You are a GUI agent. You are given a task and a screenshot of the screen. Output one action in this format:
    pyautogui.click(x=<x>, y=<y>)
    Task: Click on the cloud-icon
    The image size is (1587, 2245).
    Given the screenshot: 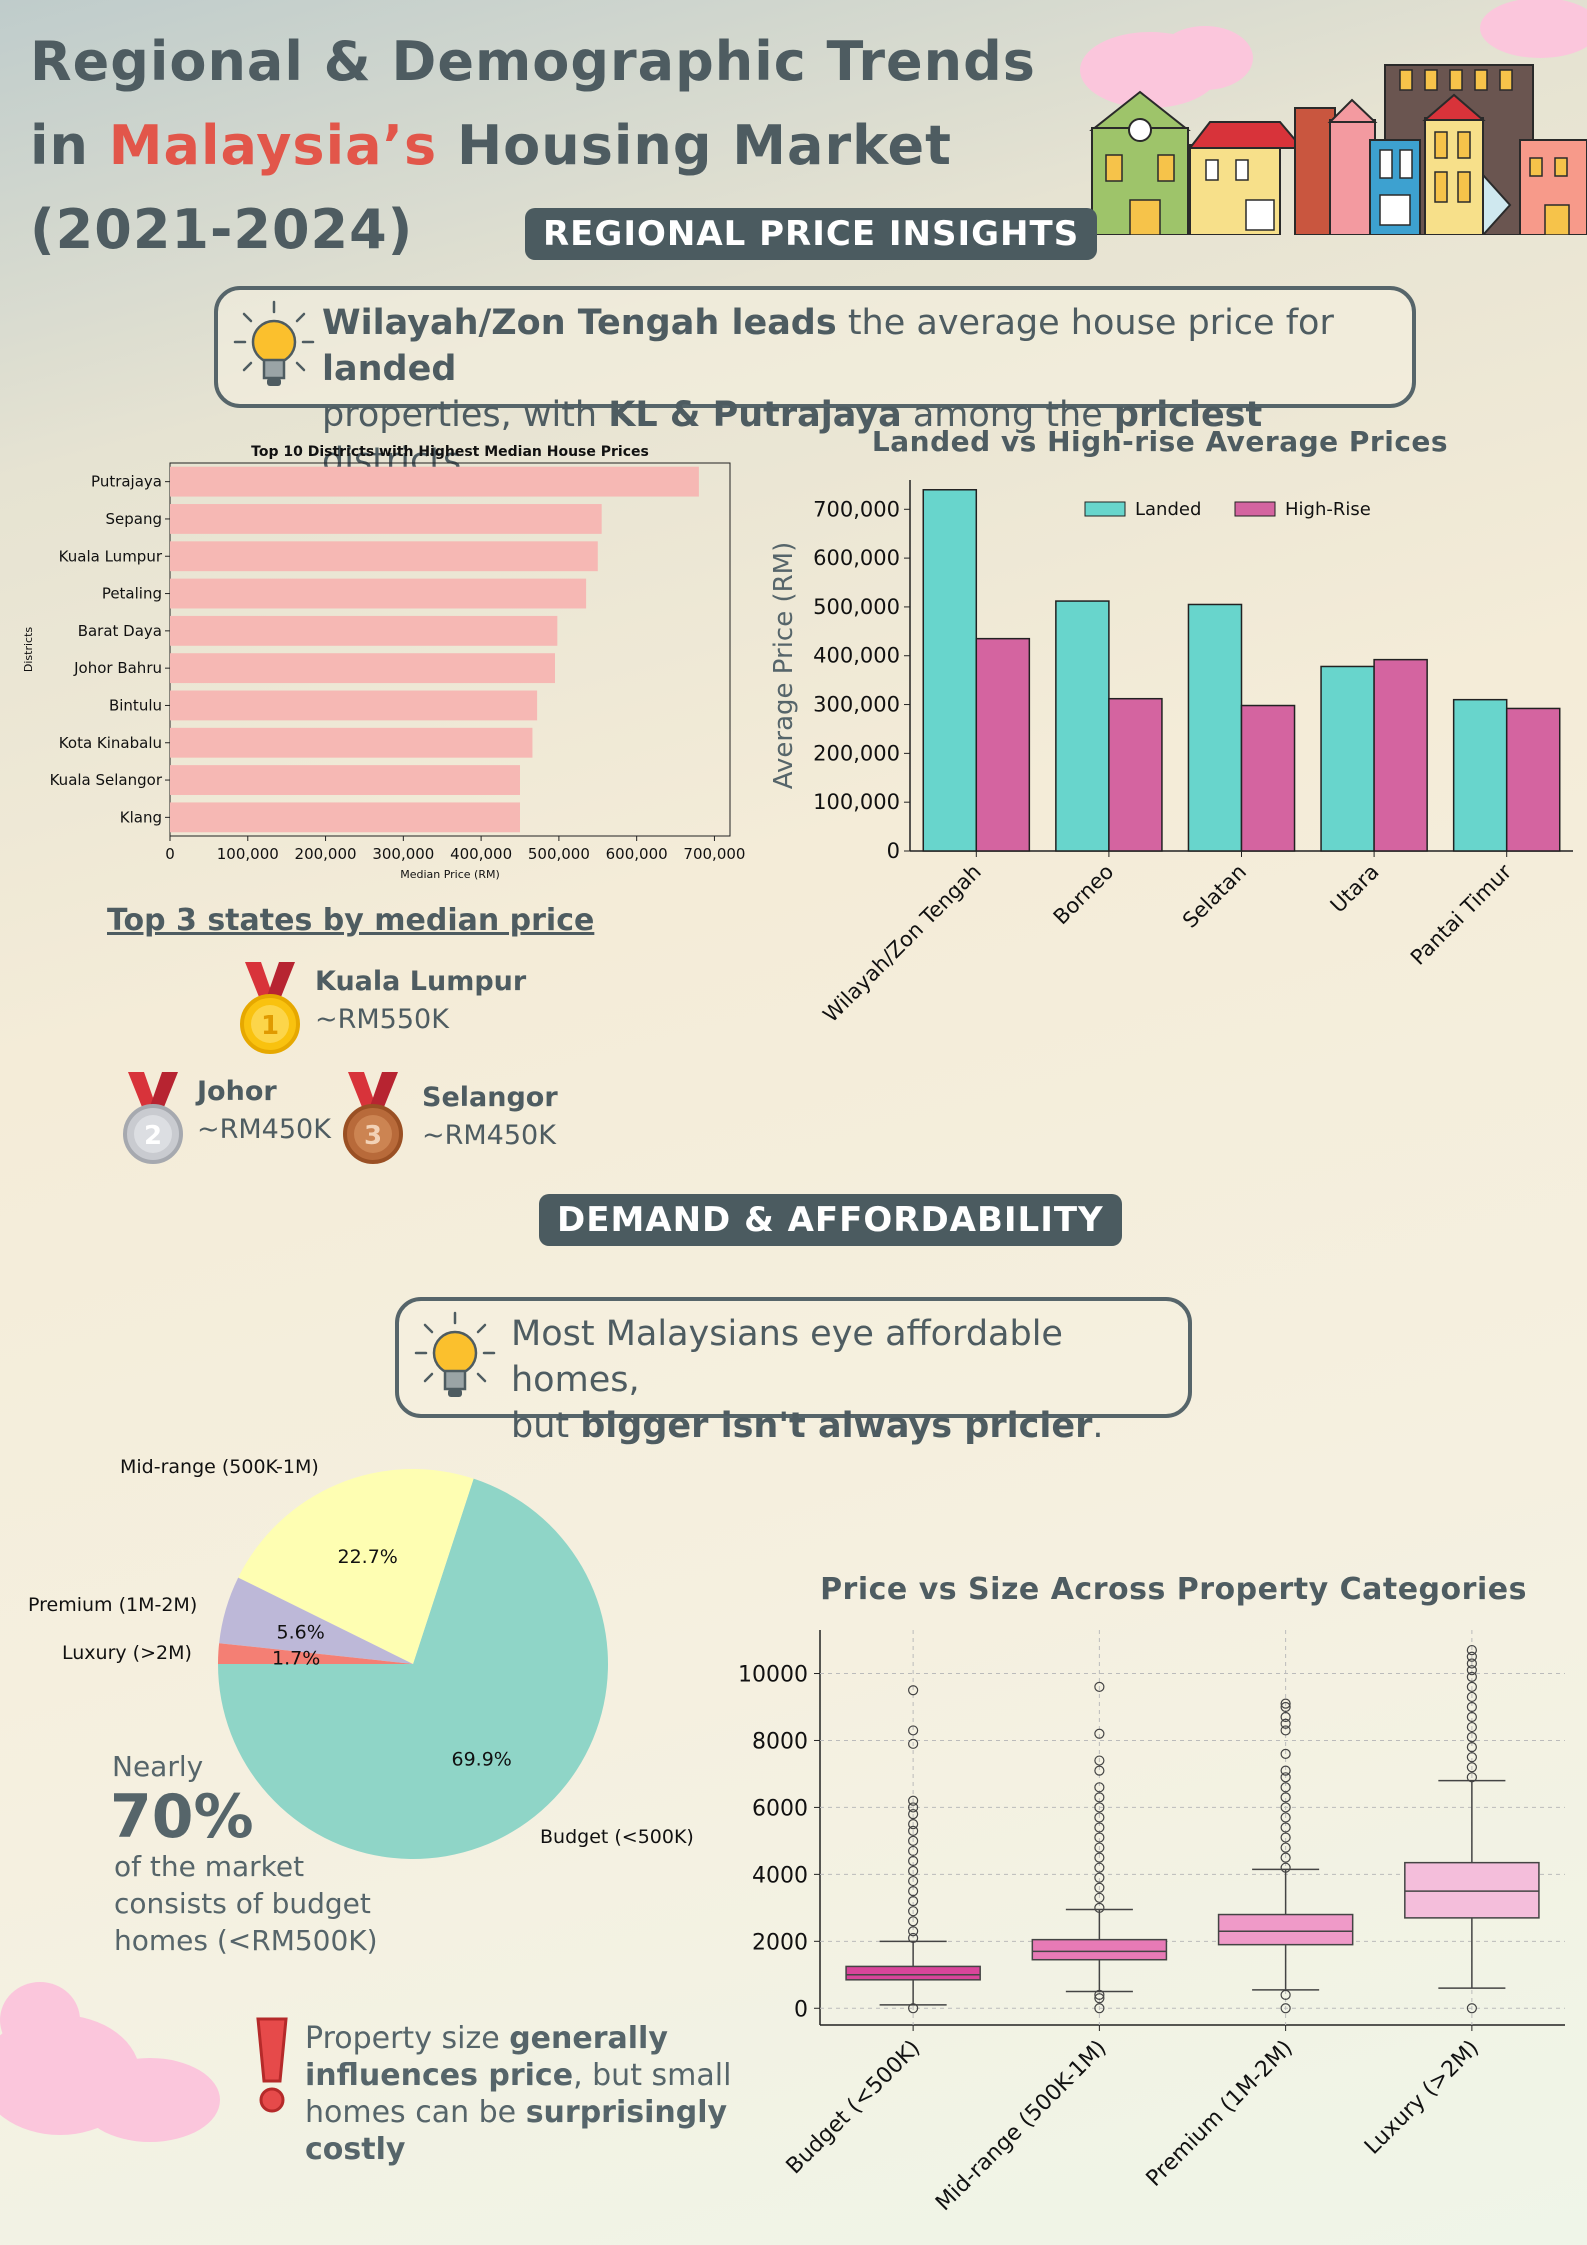 What is the action you would take?
    pyautogui.click(x=110, y=2062)
    